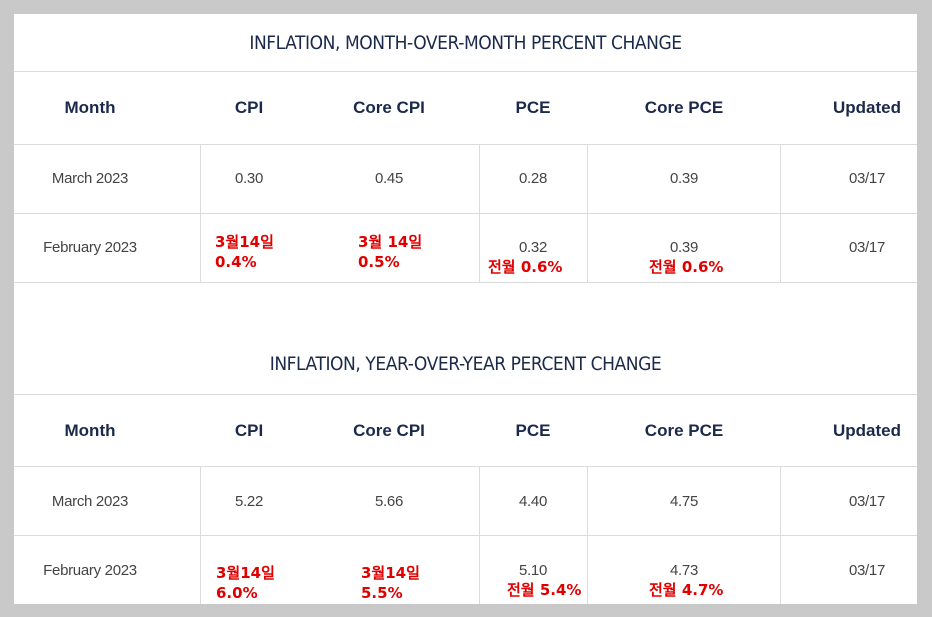 This screenshot has width=932, height=617. Describe the element at coordinates (389, 178) in the screenshot. I see `mom-row1-core-cpi: 0.45` at that location.